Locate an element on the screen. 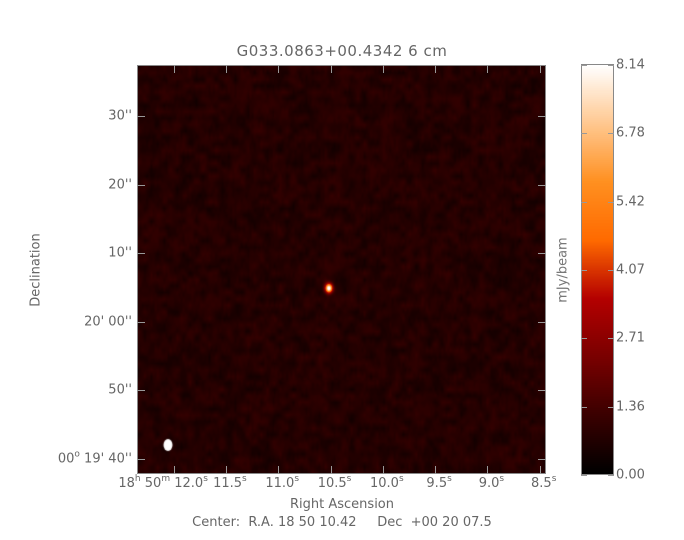 The width and height of the screenshot is (684, 540). x-tick-label: 10.0s is located at coordinates (386, 483).